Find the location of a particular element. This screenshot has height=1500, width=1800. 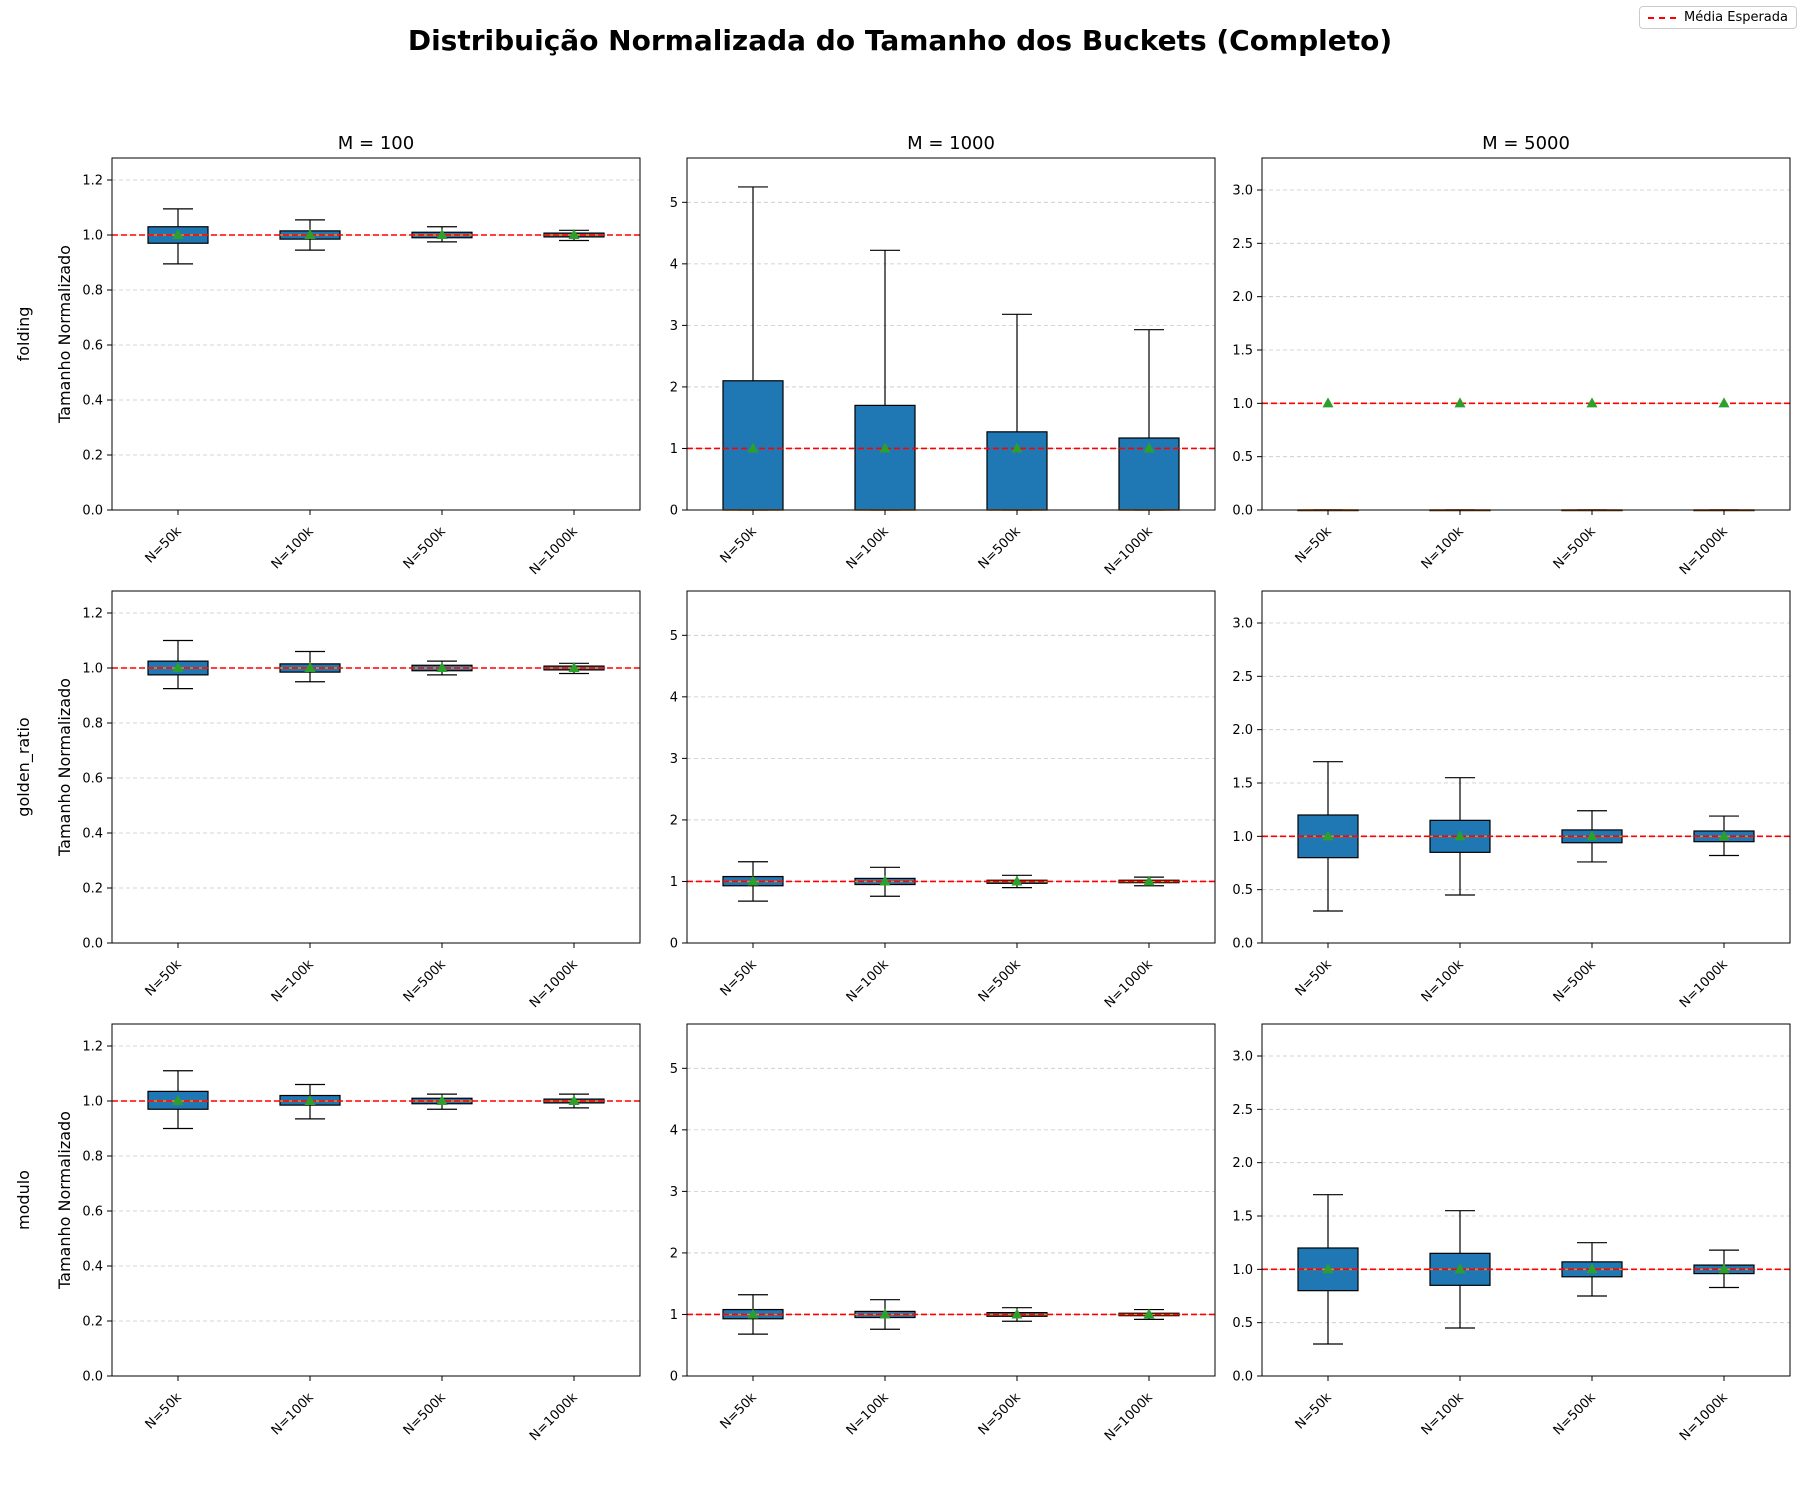

y-tick-label: 3.0 is located at coordinates (1242, 624).